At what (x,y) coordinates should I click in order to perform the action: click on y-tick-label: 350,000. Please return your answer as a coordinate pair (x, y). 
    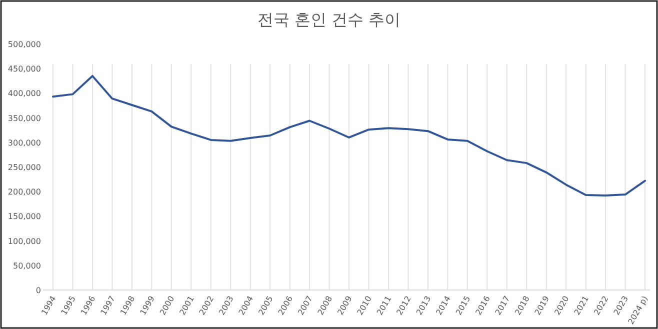
    Looking at the image, I should click on (24, 118).